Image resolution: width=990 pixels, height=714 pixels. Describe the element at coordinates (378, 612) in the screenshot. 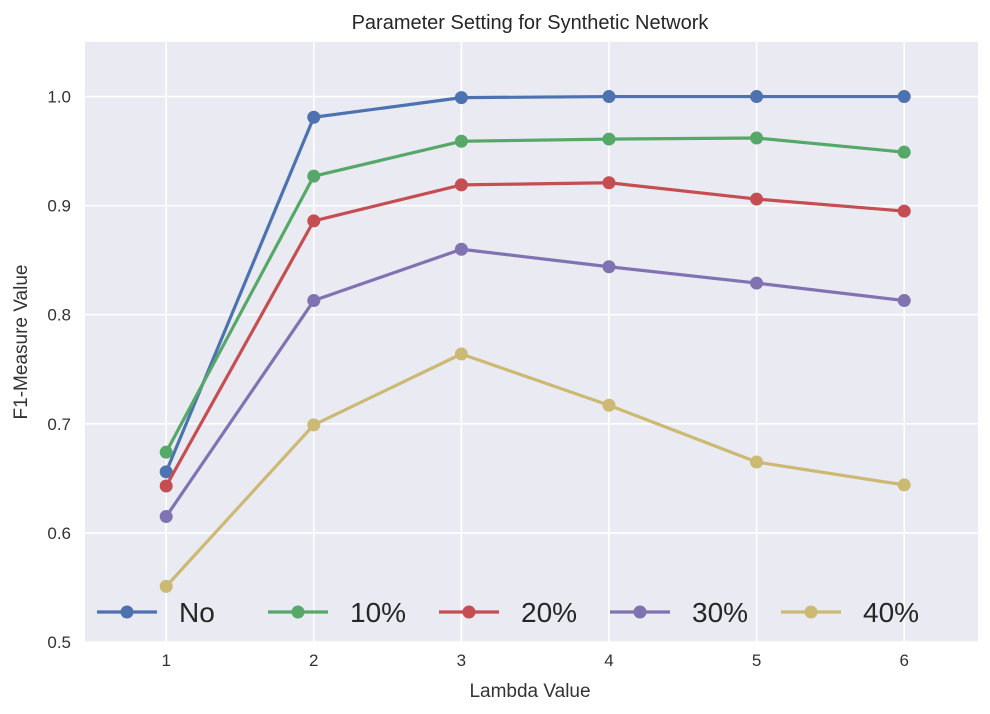

I see `legend-label: 10%` at that location.